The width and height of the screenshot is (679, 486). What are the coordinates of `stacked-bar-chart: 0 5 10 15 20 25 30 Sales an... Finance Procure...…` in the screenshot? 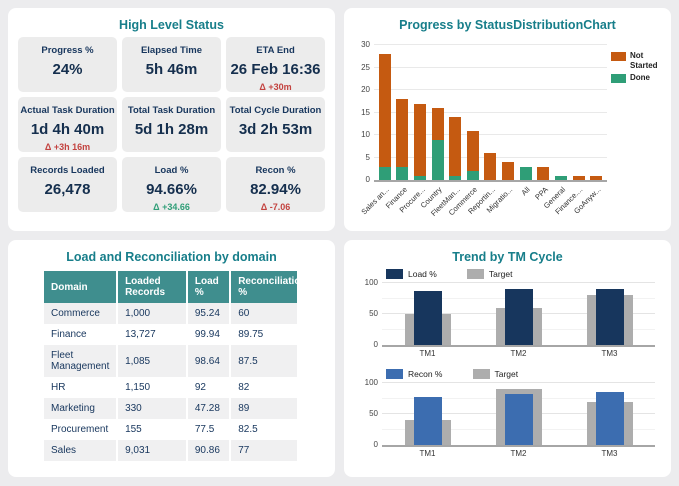 It's located at (480, 127).